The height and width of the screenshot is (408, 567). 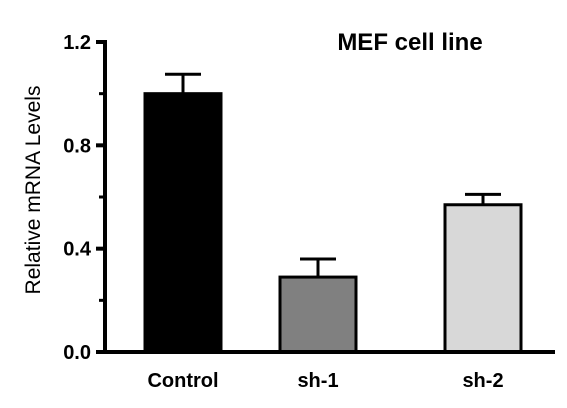 I want to click on y-tick-label: 0.0, so click(x=77, y=353).